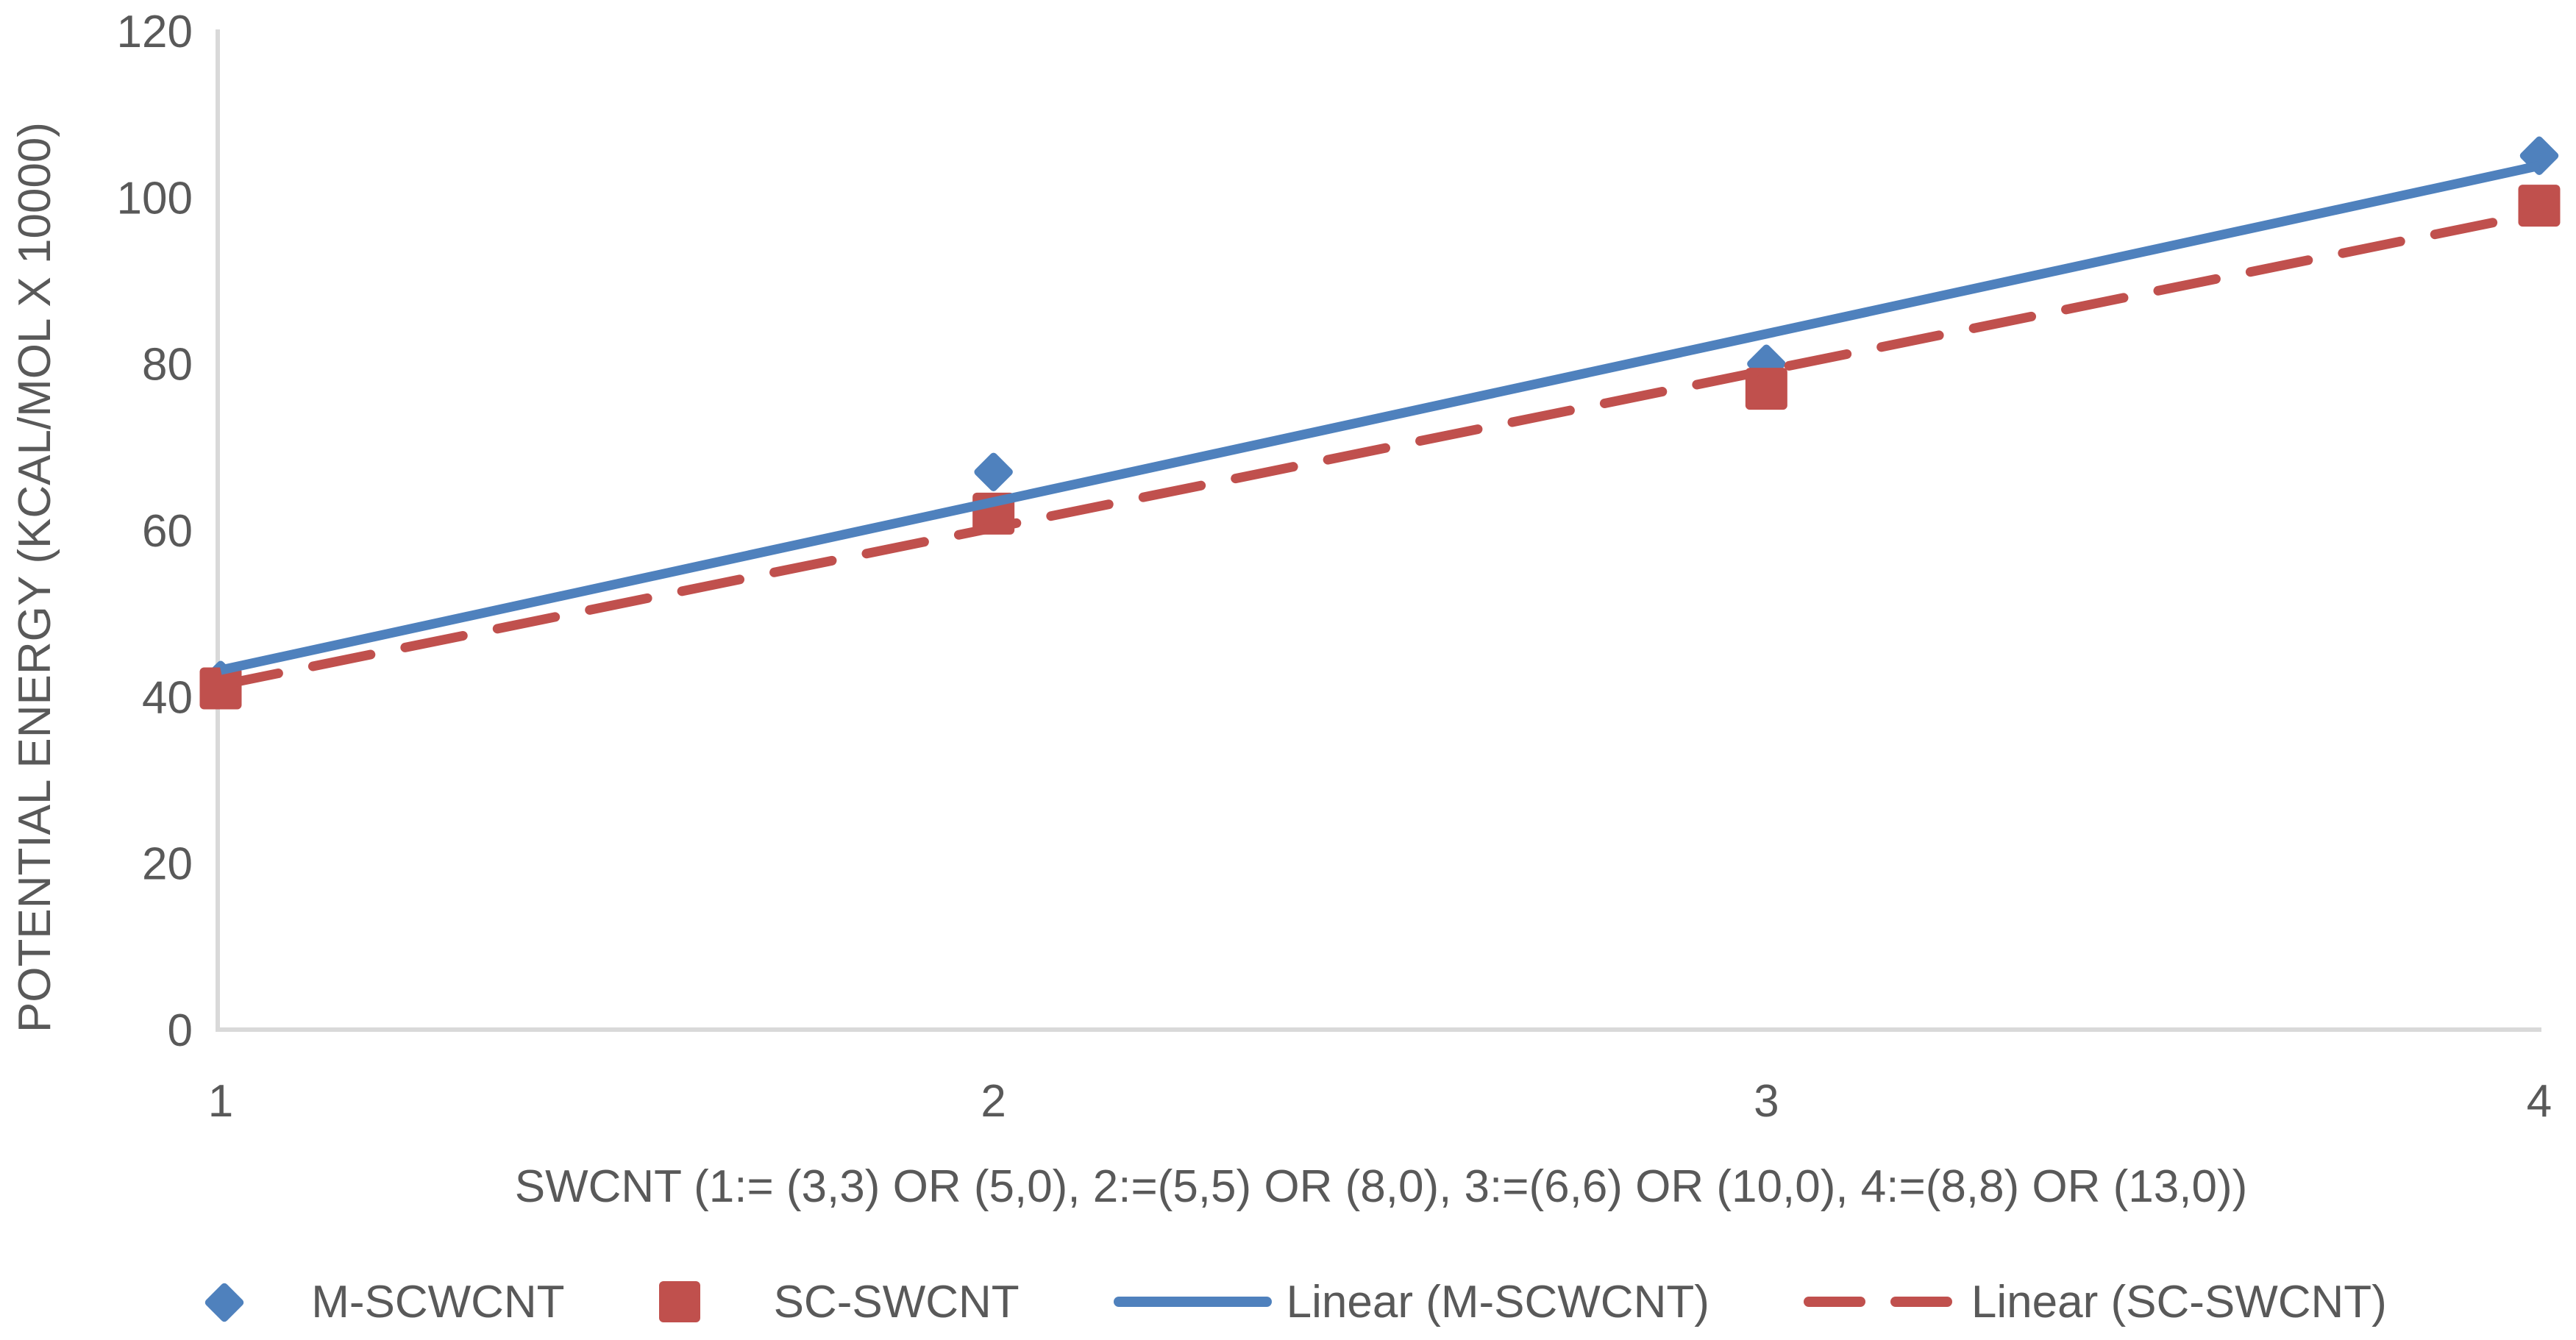  Describe the element at coordinates (2539, 1101) in the screenshot. I see `x-tick-label: 4` at that location.